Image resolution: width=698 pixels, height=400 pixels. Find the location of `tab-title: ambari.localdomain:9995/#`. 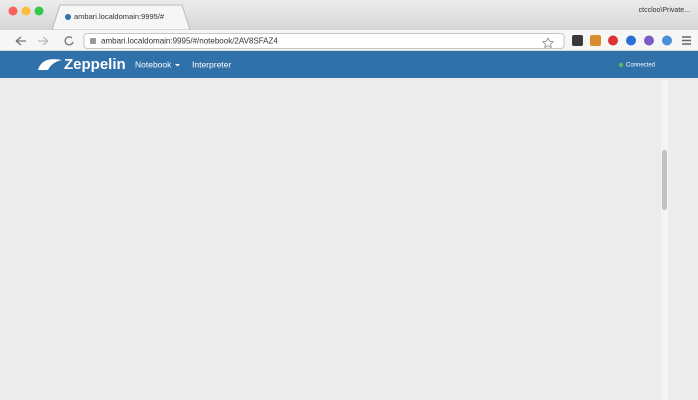

tab-title: ambari.localdomain:9995/# is located at coordinates (119, 16).